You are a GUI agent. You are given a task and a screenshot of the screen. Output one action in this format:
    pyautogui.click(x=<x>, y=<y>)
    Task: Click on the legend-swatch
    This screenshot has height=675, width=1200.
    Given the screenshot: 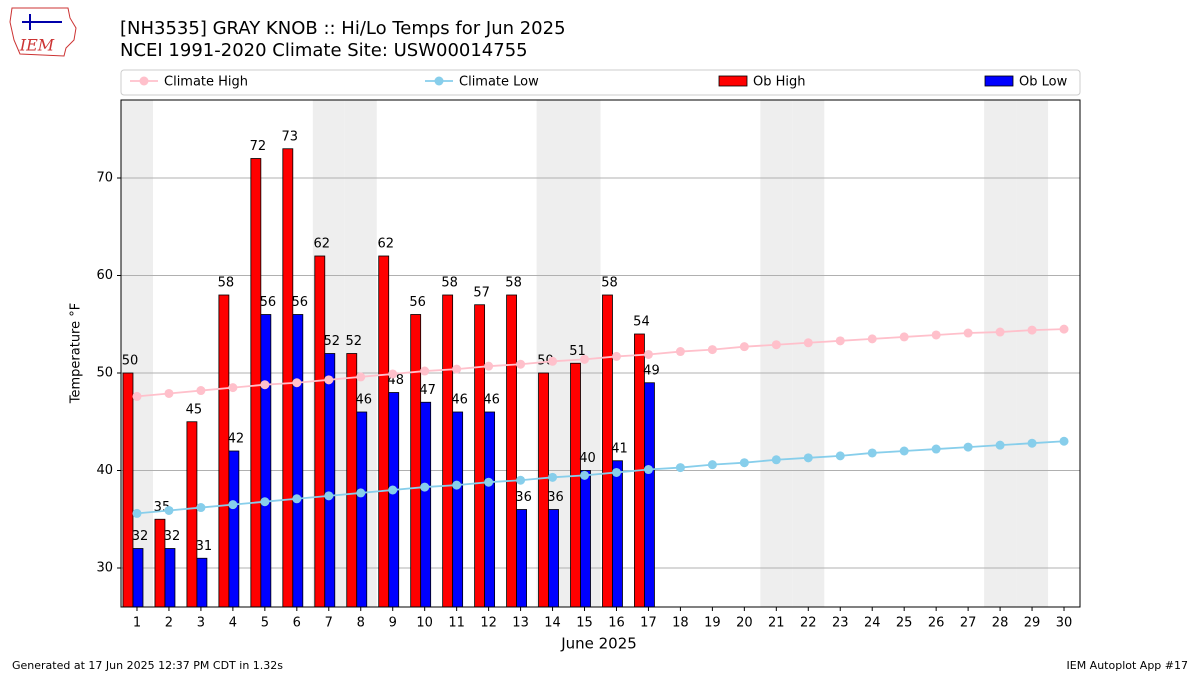 What is the action you would take?
    pyautogui.click(x=999, y=81)
    